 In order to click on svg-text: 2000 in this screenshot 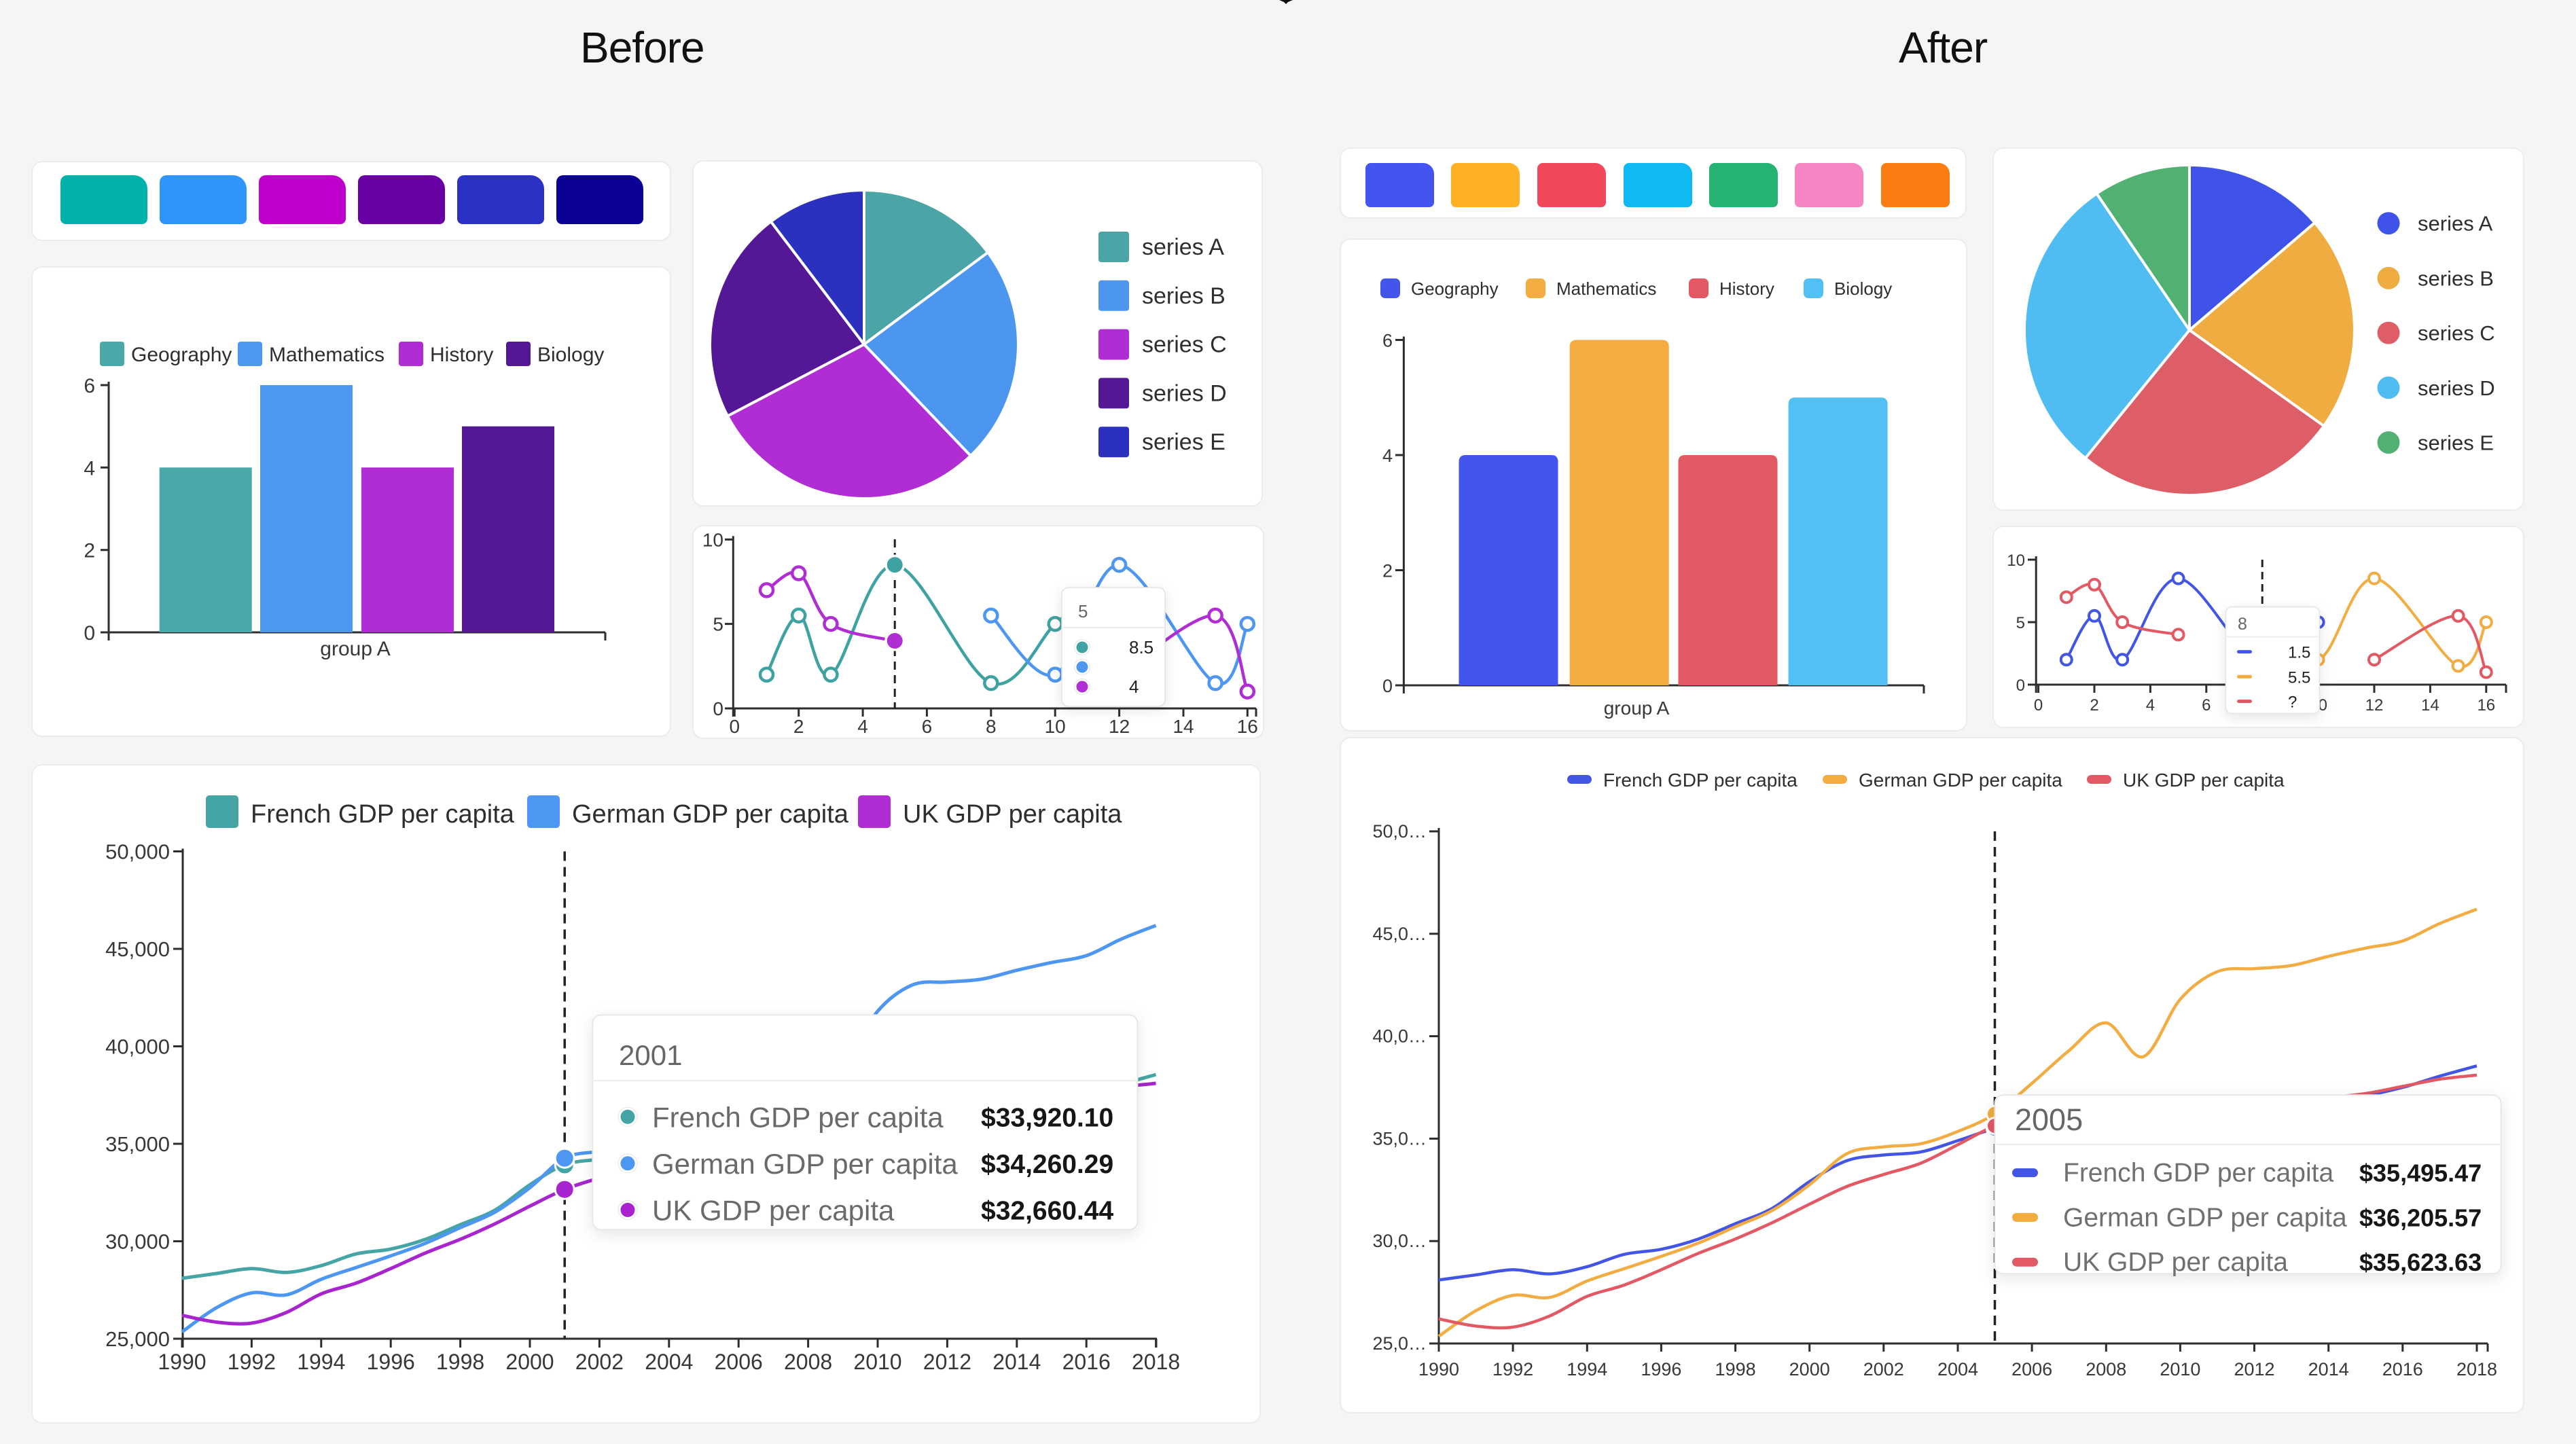, I will do `click(1810, 1369)`.